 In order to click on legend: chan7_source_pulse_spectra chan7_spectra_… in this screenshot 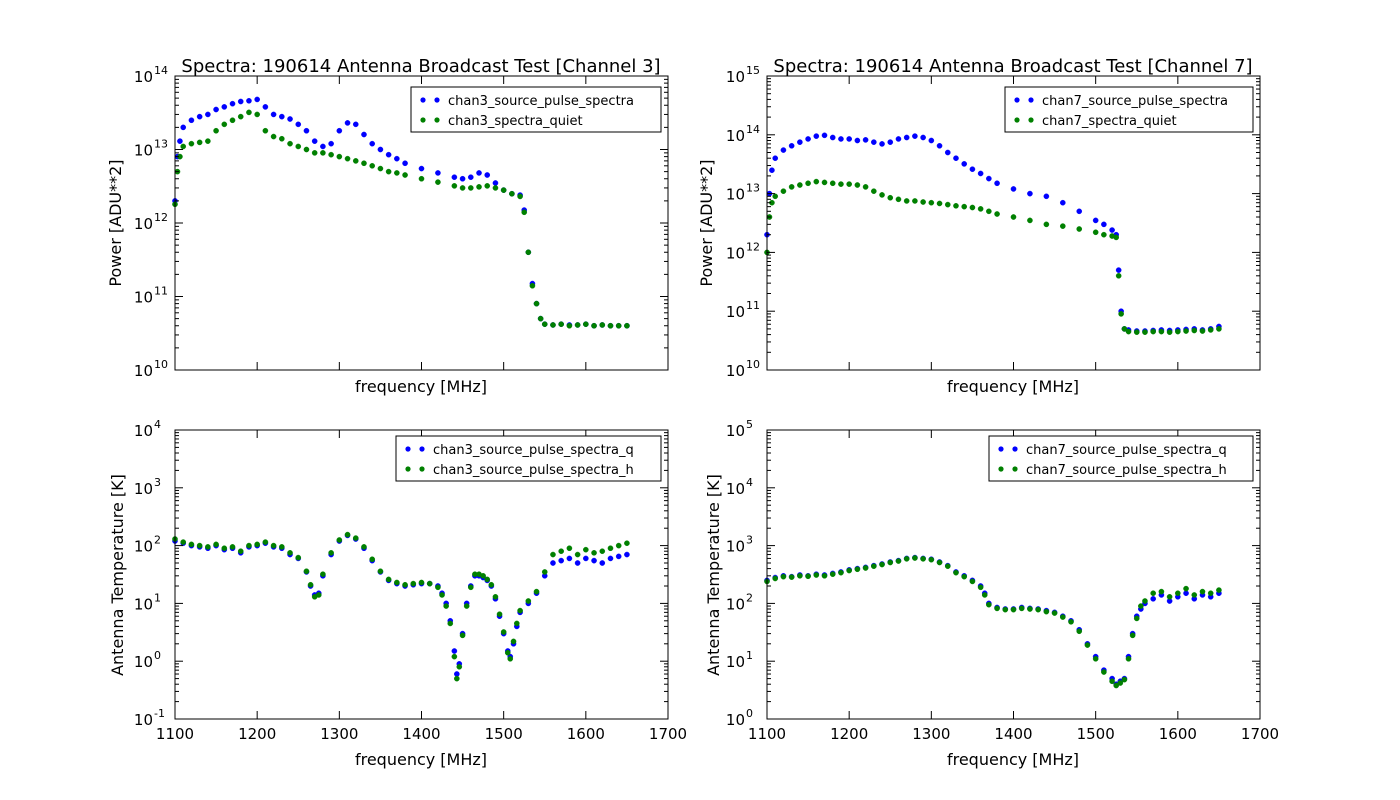, I will do `click(1129, 109)`.